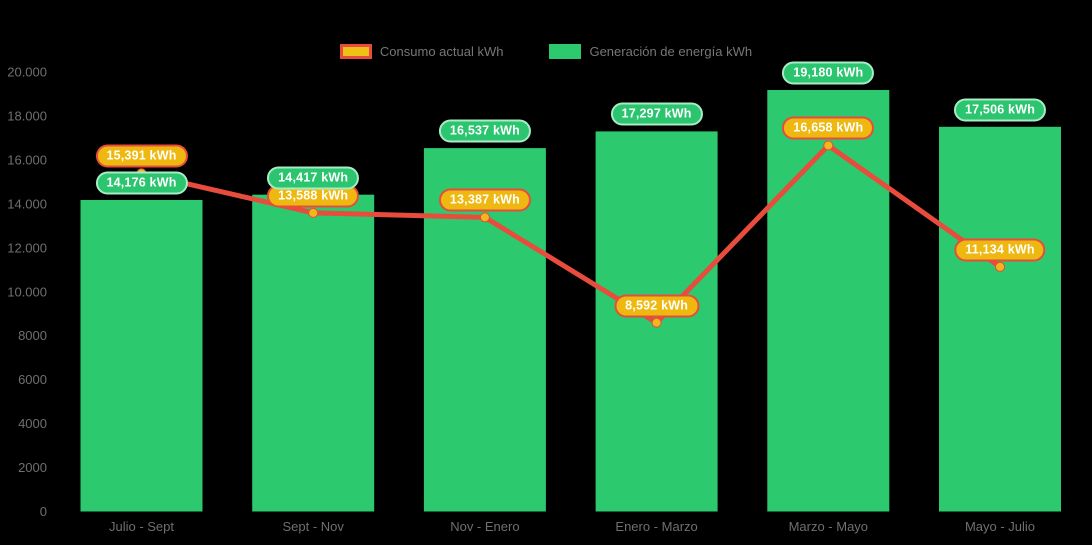 This screenshot has height=545, width=1092. I want to click on legend-label-consumo: Consumo actual kWh, so click(441, 51).